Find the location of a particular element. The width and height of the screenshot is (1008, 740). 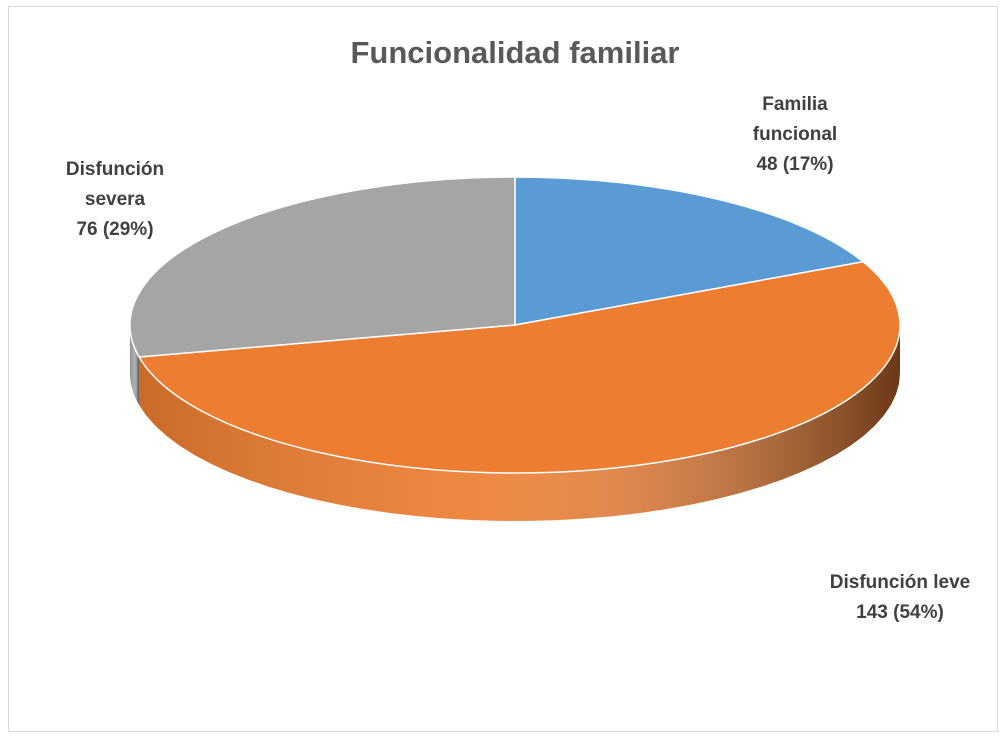

category-label: Disfunción leve is located at coordinates (900, 582).